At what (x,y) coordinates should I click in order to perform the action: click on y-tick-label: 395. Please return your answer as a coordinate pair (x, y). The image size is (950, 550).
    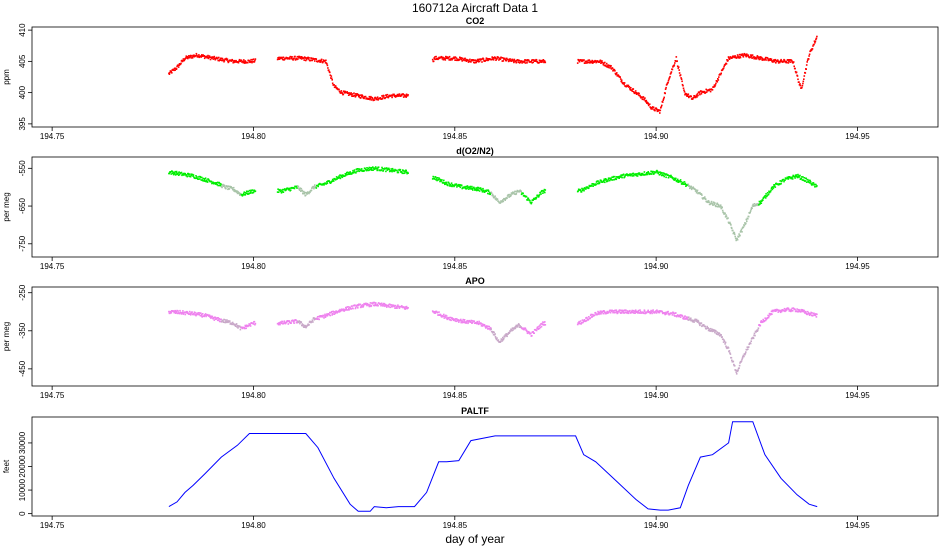
    Looking at the image, I should click on (22, 124).